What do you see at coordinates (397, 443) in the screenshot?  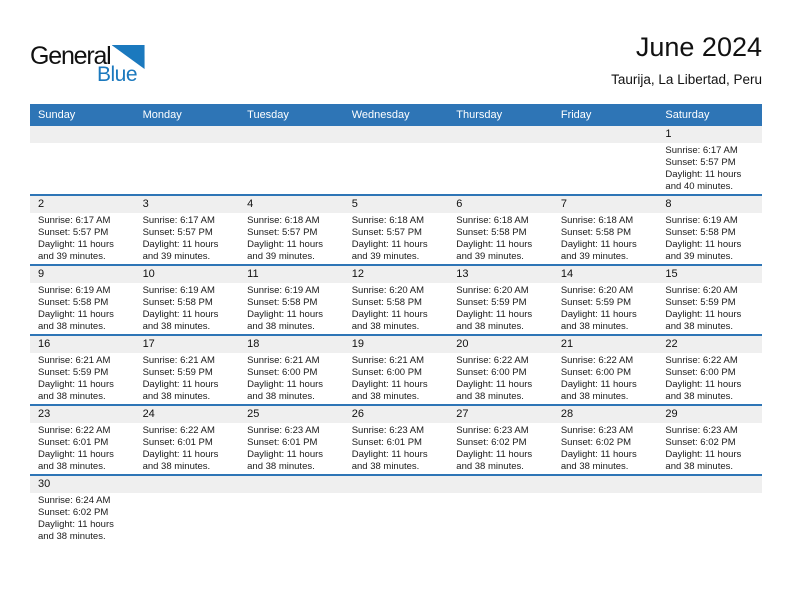 I see `sunset-line: Sunset: 6:01 PM` at bounding box center [397, 443].